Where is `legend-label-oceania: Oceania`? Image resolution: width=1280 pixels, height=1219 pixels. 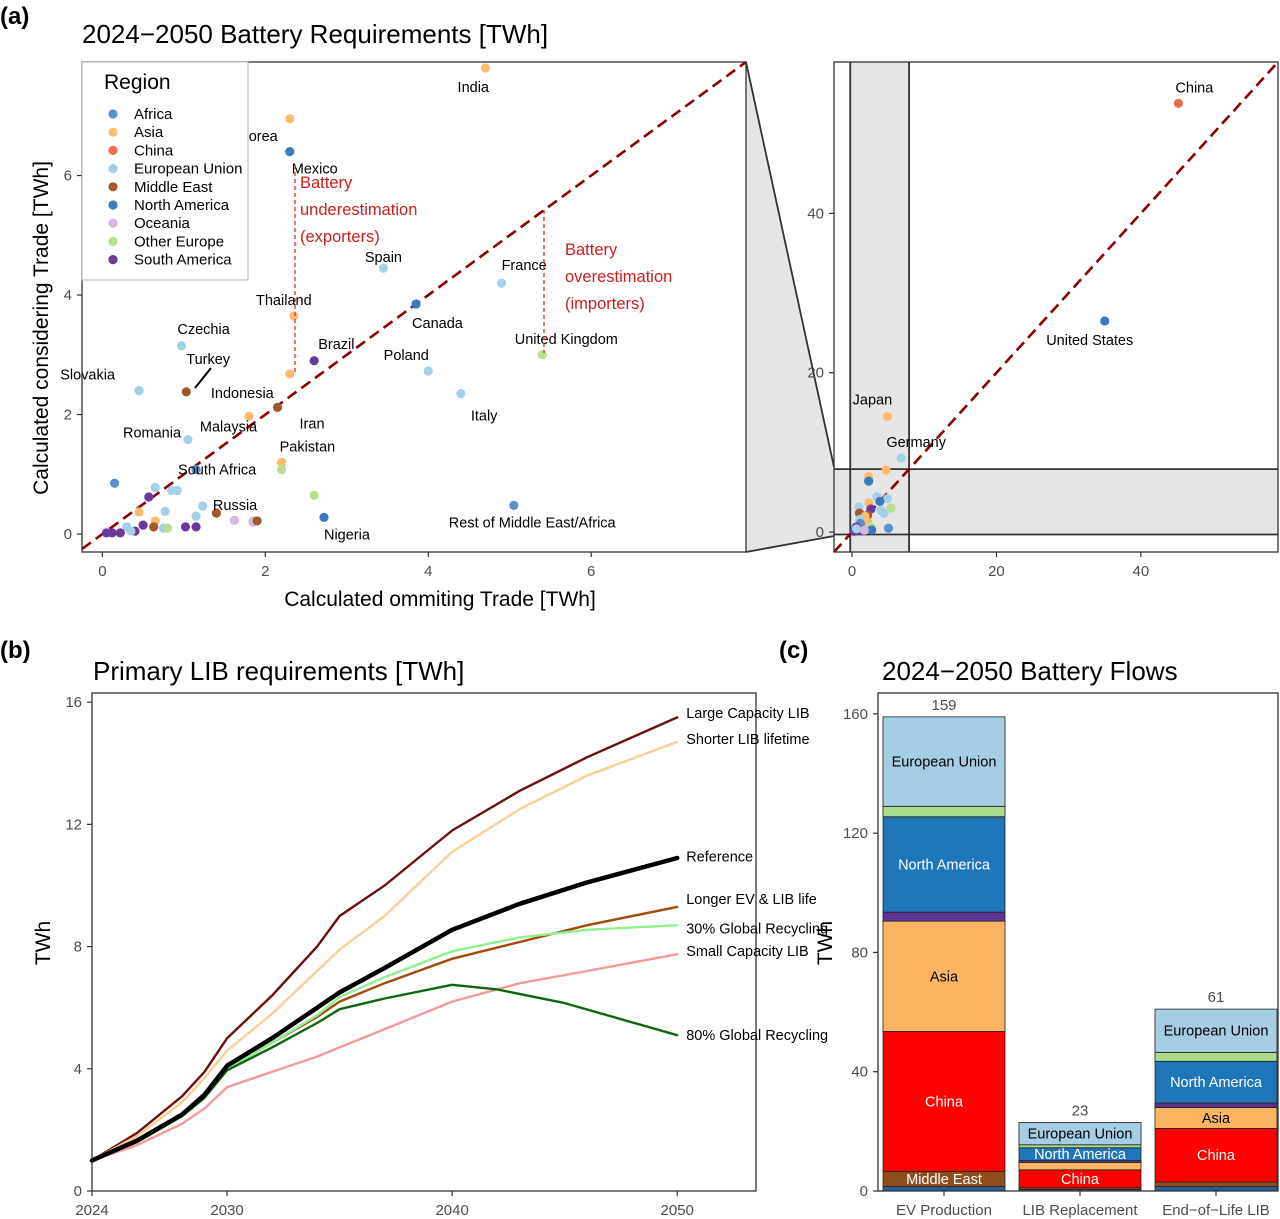 legend-label-oceania: Oceania is located at coordinates (162, 223).